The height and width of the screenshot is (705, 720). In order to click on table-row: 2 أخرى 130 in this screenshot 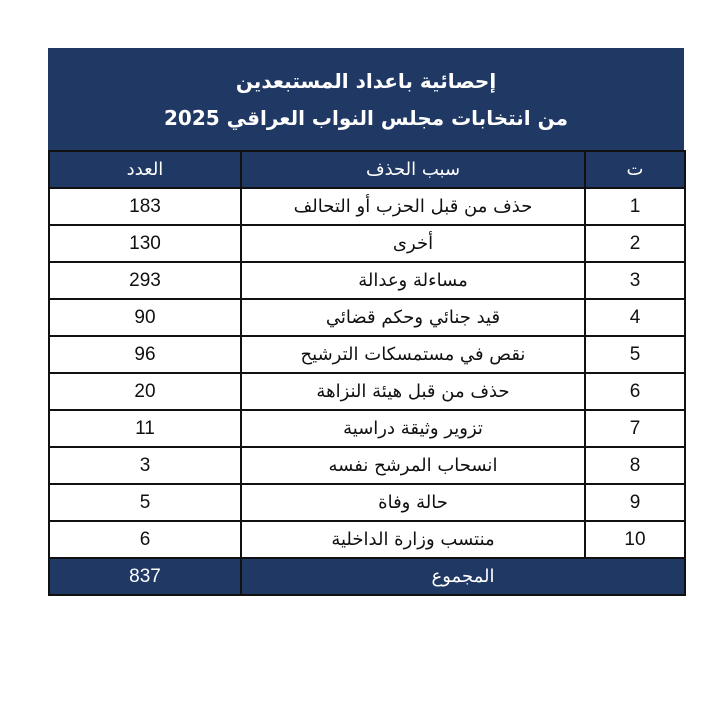, I will do `click(367, 243)`.